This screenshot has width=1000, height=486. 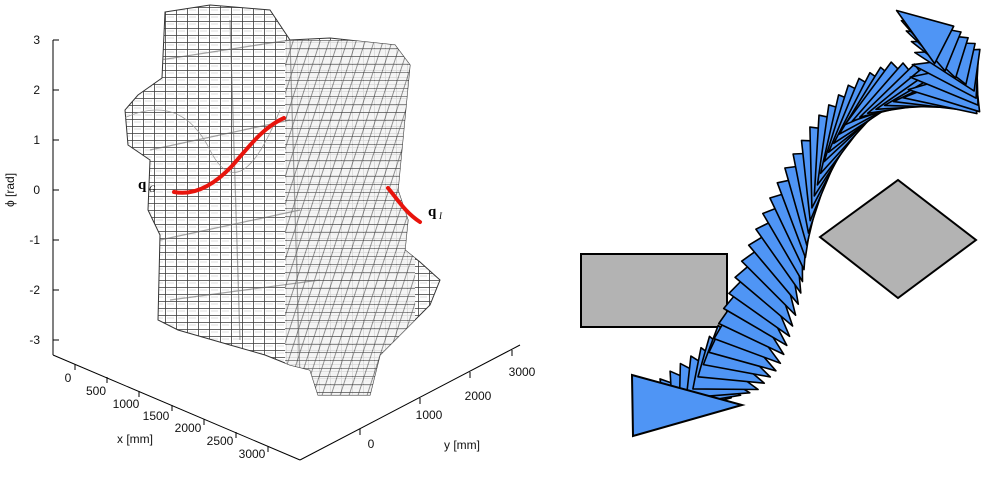 I want to click on x-axis-ticks: 0 500 1000 1500 2000 2500 3000, so click(x=167, y=412).